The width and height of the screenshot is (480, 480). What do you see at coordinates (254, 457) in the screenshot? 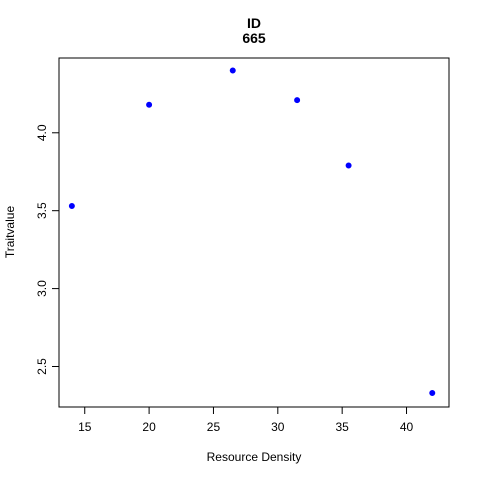
I see `x-axis-label: Resource Density` at bounding box center [254, 457].